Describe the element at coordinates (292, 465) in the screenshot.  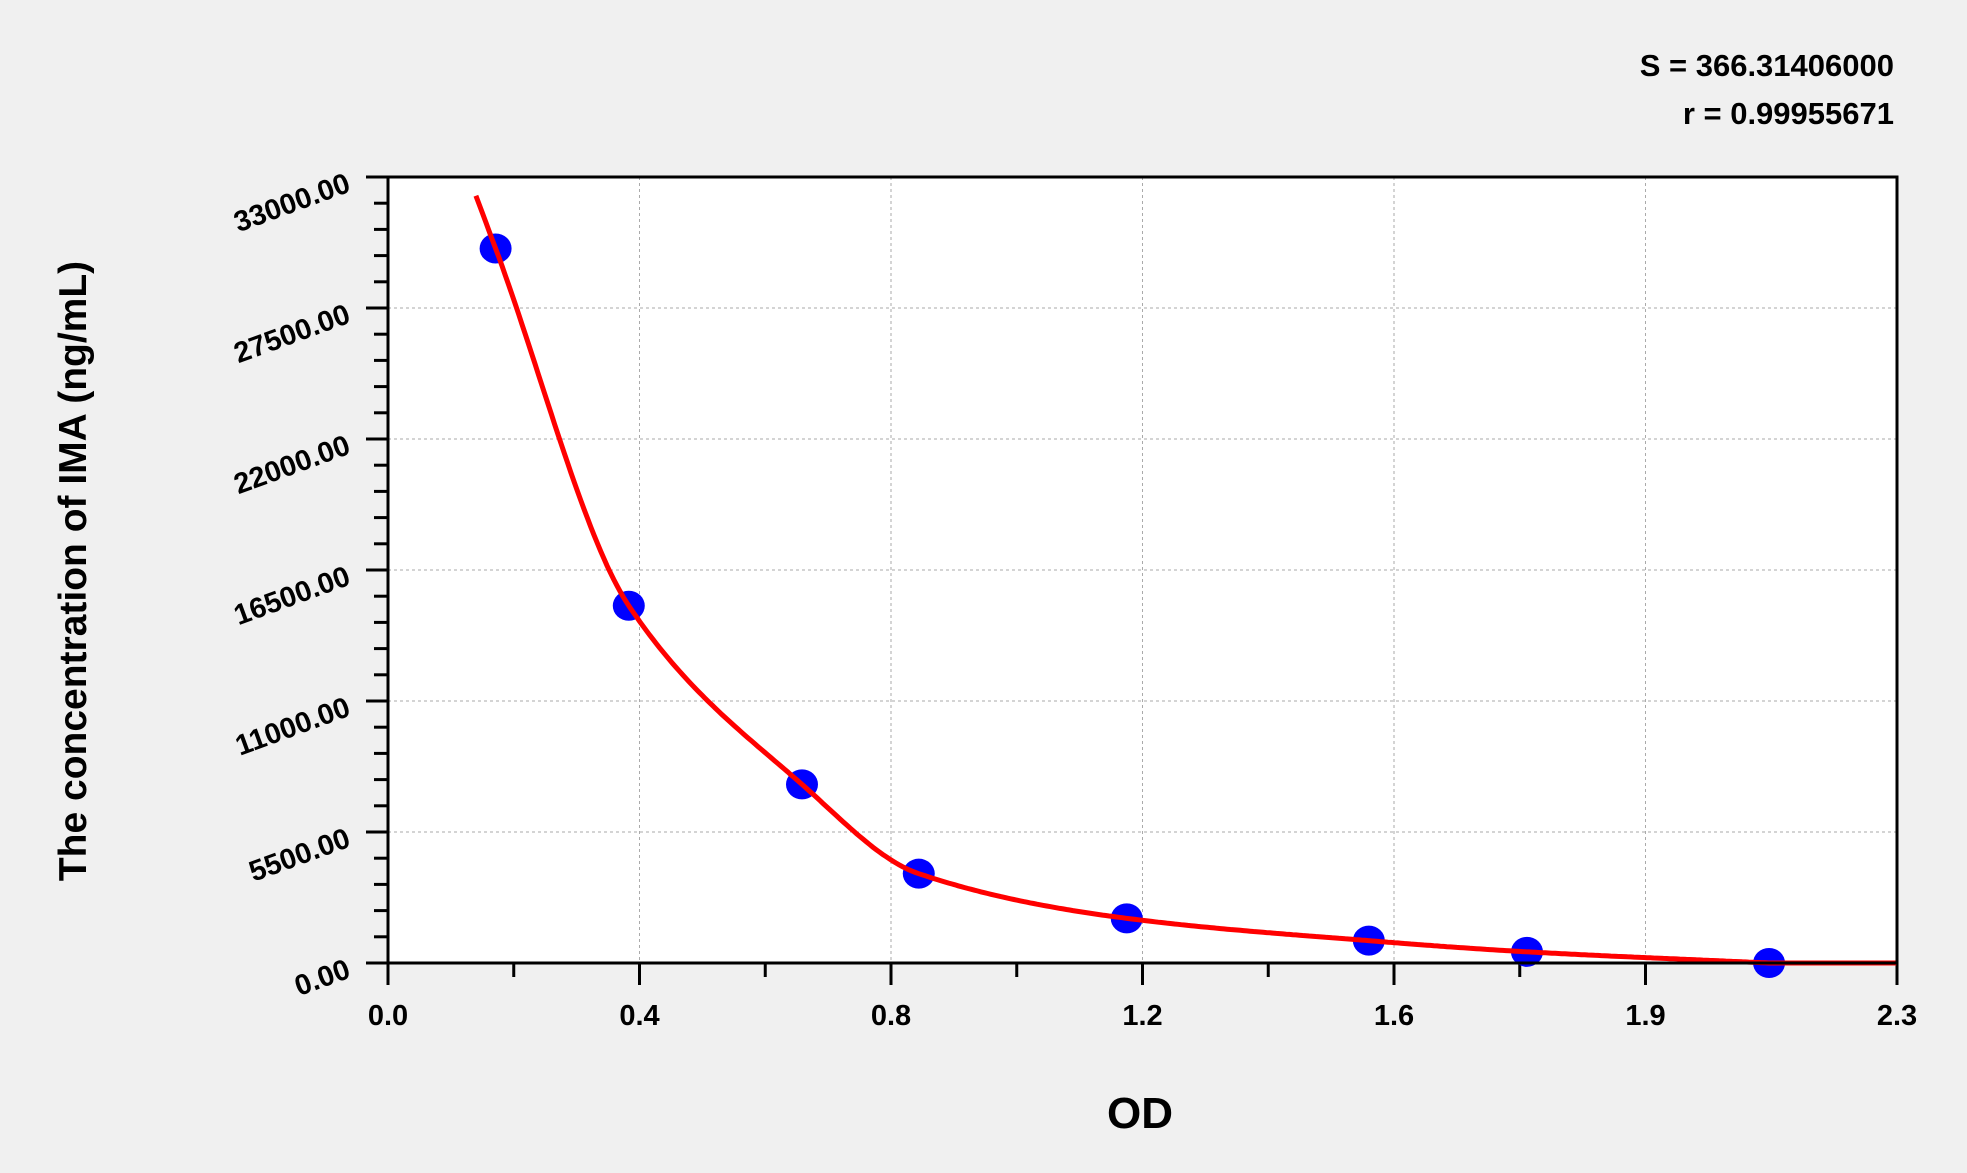
I see `y-tick-label: 22000.00` at that location.